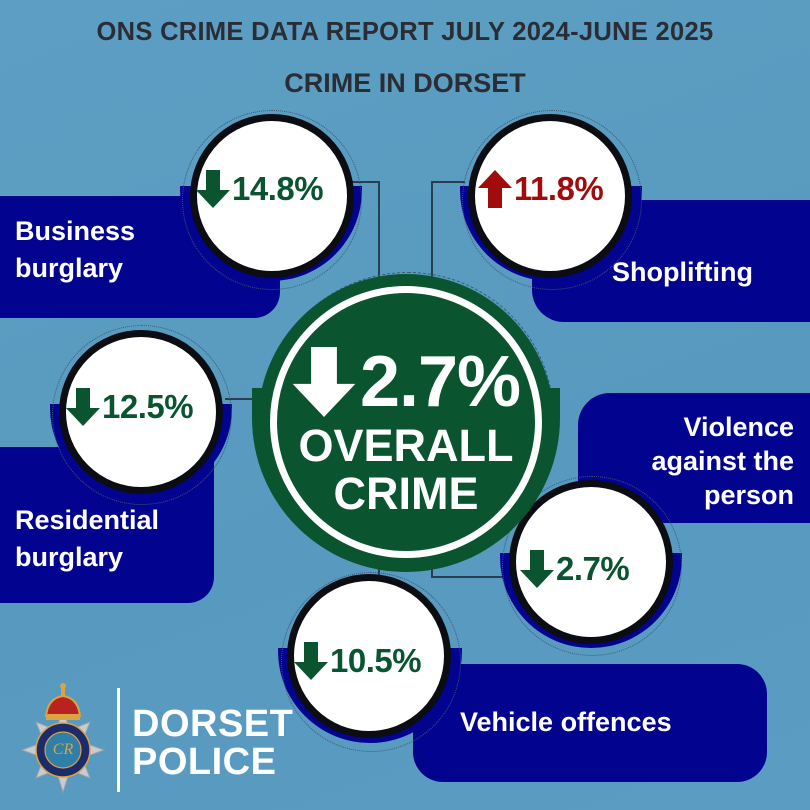 This screenshot has width=810, height=810. Describe the element at coordinates (87, 538) in the screenshot. I see `category-label: Residential burglary` at that location.